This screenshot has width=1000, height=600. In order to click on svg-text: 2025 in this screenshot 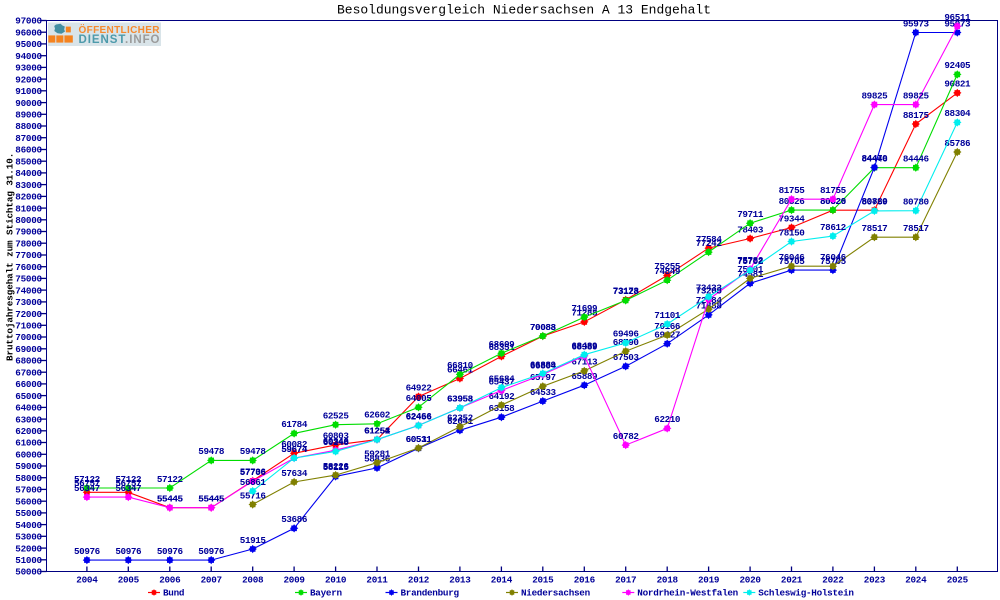, I will do `click(958, 579)`.